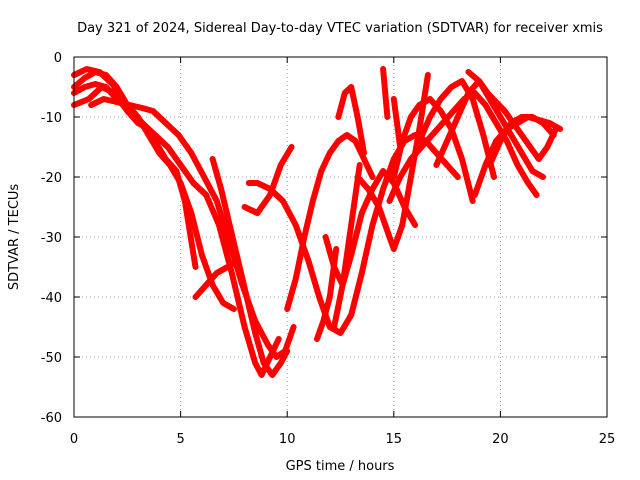  Describe the element at coordinates (340, 466) in the screenshot. I see `x-axis-title: GPS time / hours` at that location.